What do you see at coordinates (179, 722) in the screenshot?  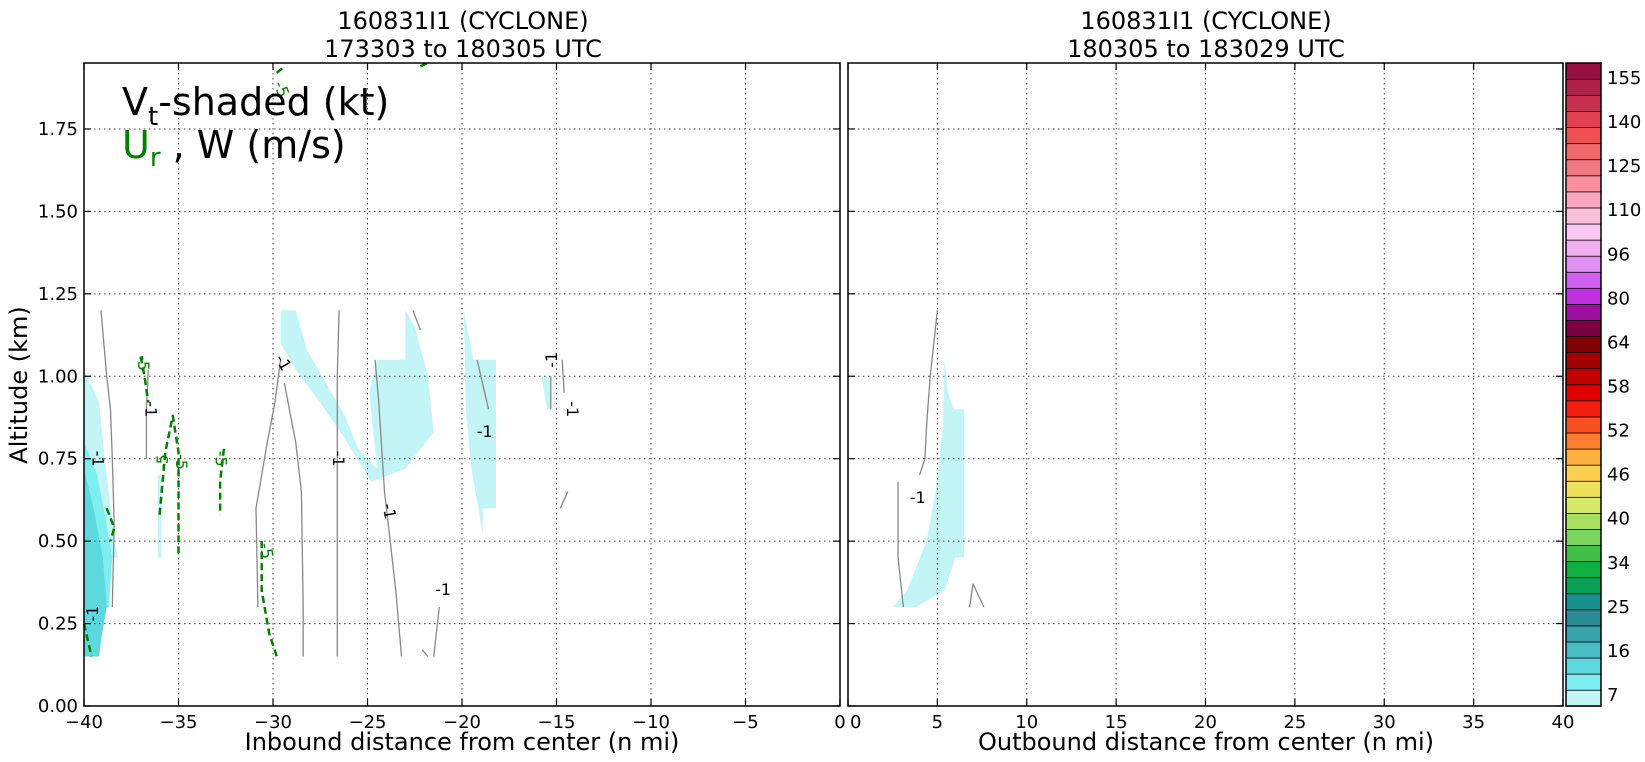 I see `x-tick-label: −35` at bounding box center [179, 722].